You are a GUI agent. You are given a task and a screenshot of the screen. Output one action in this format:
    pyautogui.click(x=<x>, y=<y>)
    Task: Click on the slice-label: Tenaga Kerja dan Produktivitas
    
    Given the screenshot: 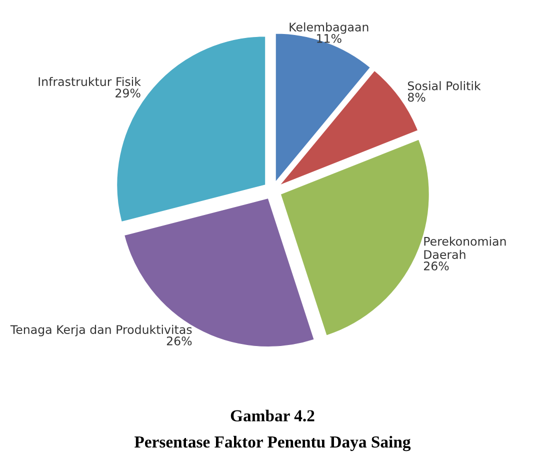 What is the action you would take?
    pyautogui.click(x=101, y=330)
    